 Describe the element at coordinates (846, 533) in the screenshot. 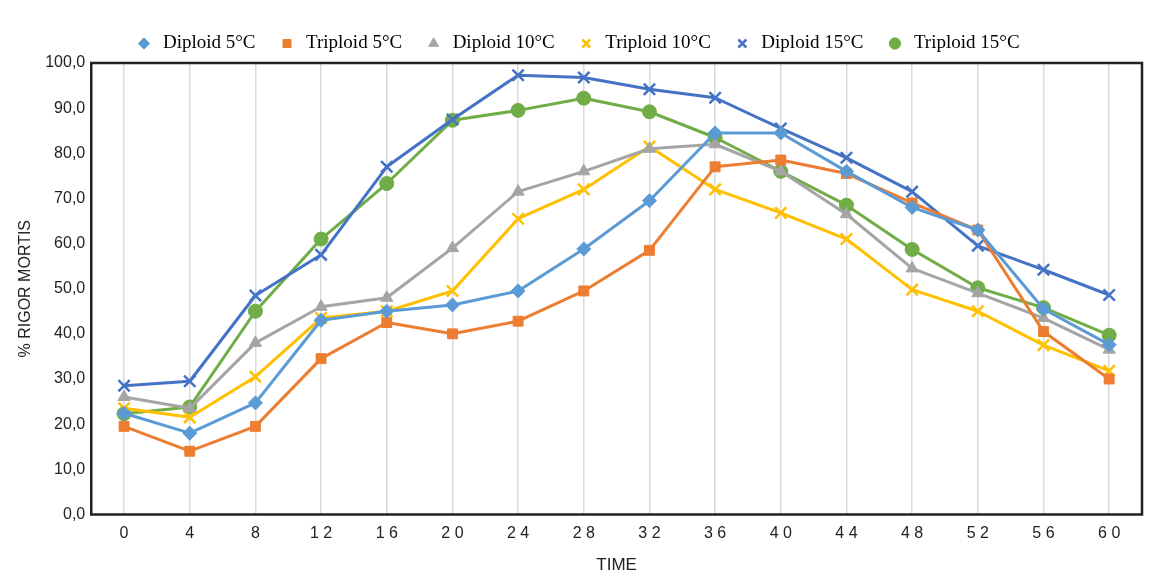

I see `x-tick-label: 4 4` at that location.